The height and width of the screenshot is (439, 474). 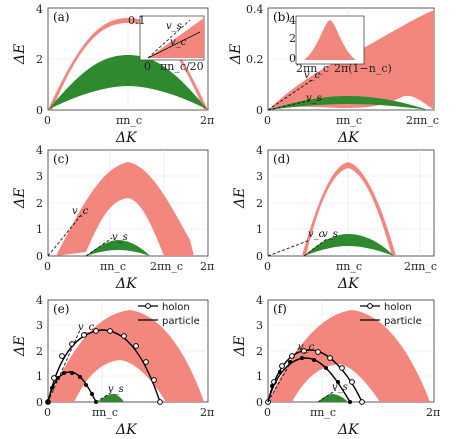 What do you see at coordinates (292, 58) in the screenshot?
I see `inset-ytick: 0` at bounding box center [292, 58].